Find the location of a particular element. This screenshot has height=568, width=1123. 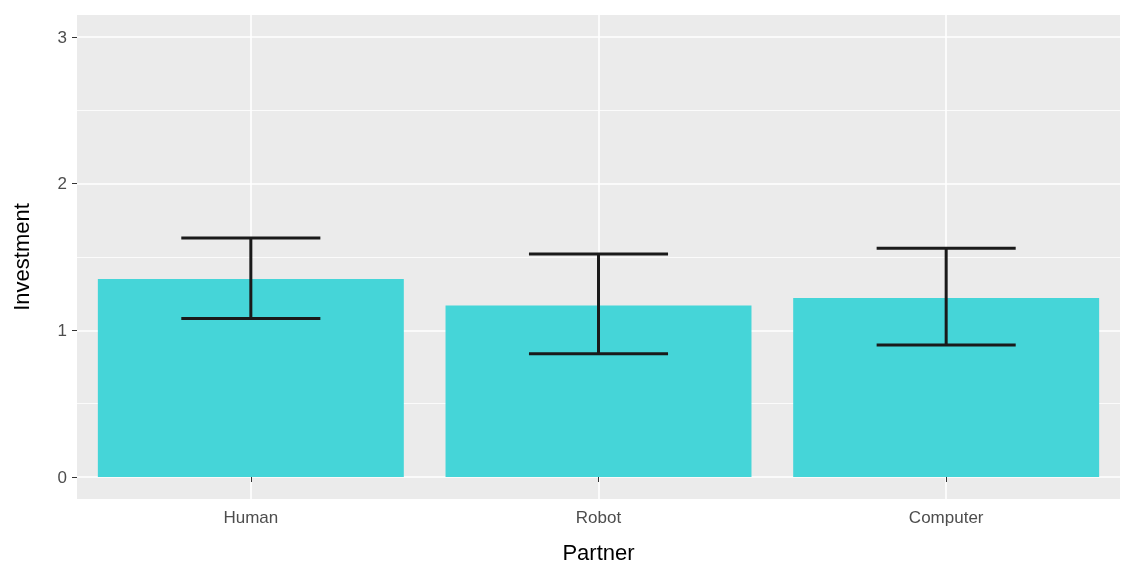

x-tick-label: Computer is located at coordinates (946, 517).